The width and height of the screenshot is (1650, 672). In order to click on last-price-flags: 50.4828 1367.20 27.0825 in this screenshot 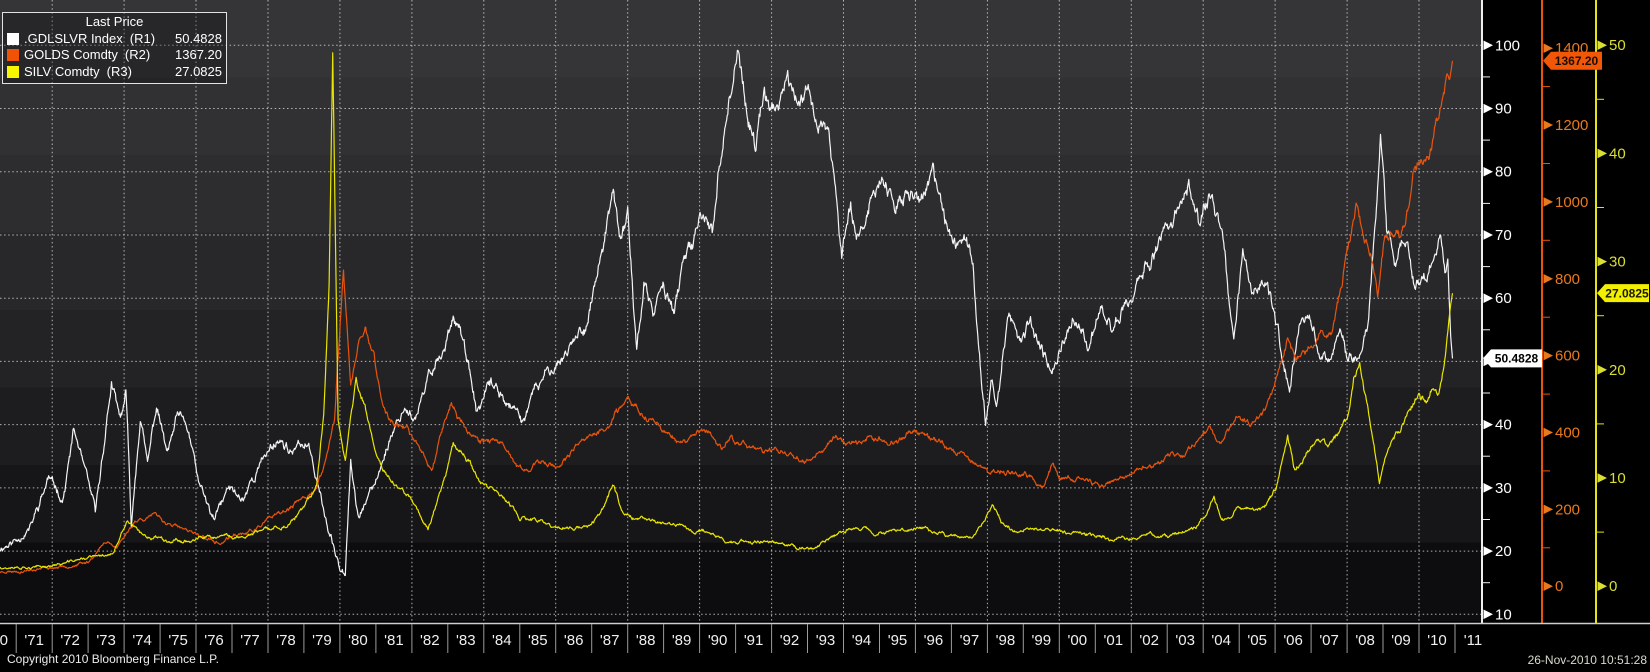, I will do `click(1566, 209)`.